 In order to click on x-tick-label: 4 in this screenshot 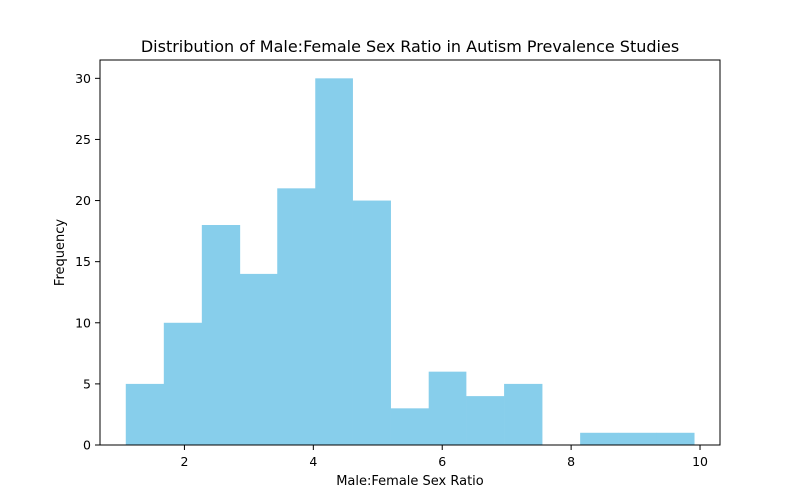, I will do `click(313, 461)`.